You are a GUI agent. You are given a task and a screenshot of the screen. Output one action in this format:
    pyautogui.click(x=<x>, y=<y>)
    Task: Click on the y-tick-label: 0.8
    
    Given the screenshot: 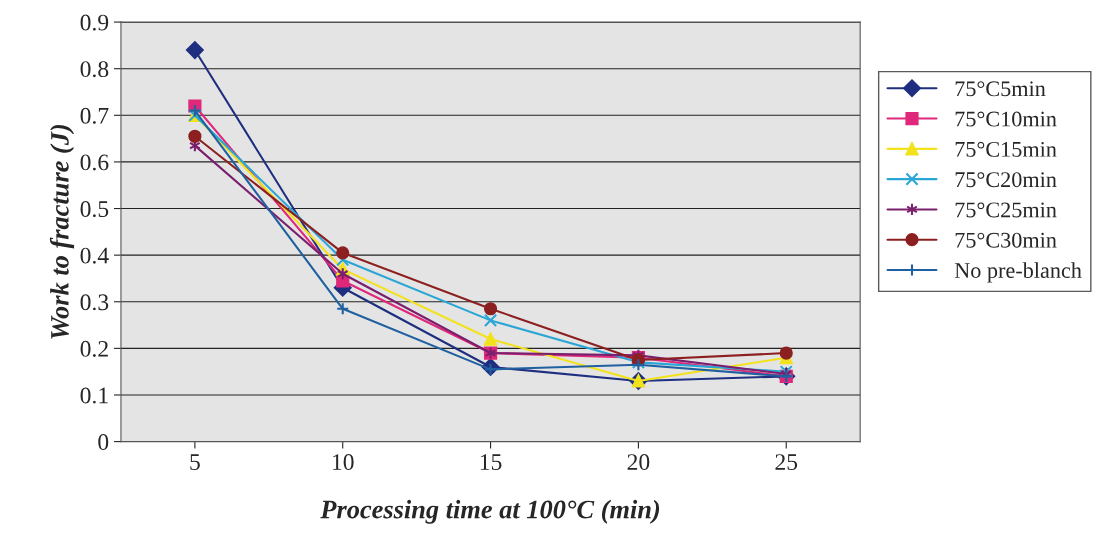 What is the action you would take?
    pyautogui.click(x=94, y=69)
    